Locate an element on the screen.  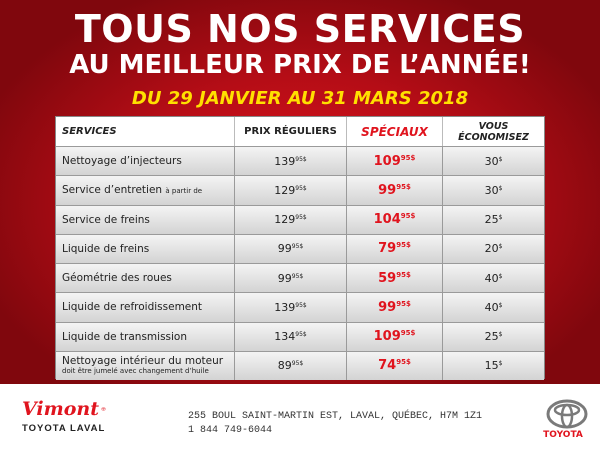
table-row: Liquide de freins 9995$ 7995$ 20$ is located at coordinates (300, 248).